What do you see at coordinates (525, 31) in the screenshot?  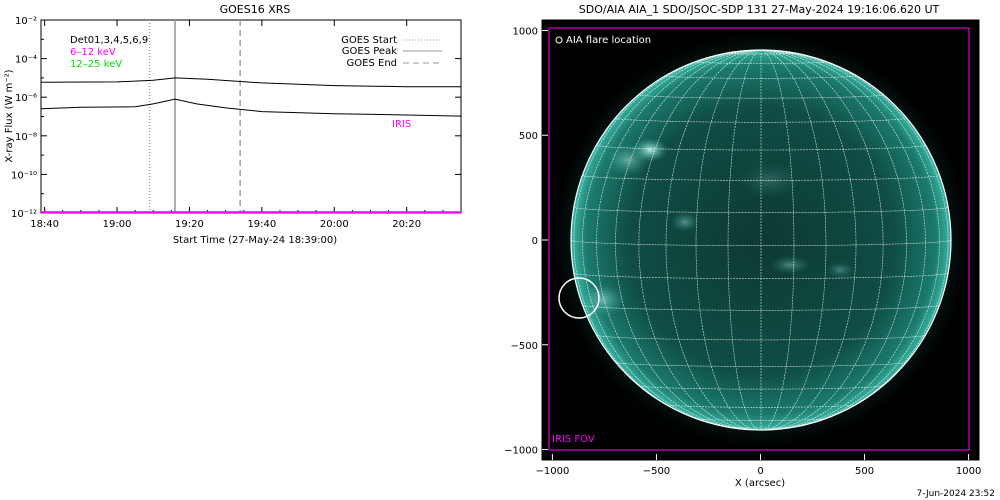 I see `aia-y-tick-label: 1000` at bounding box center [525, 31].